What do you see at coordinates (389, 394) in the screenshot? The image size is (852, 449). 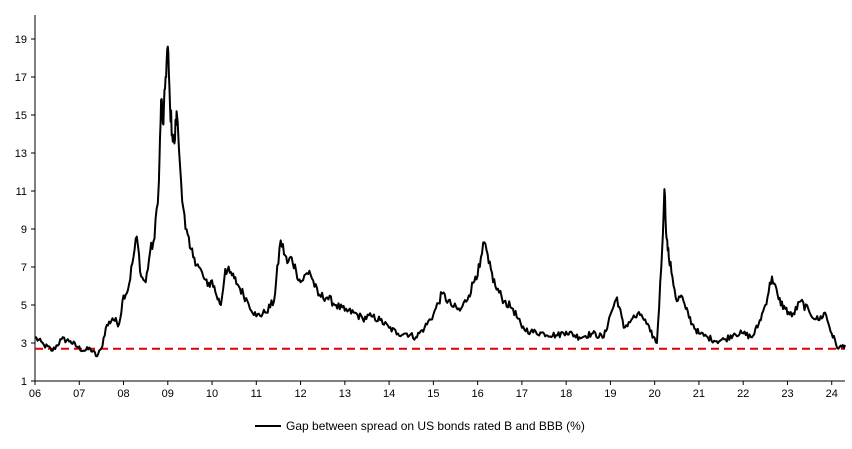 I see `x-tick-label: 14` at bounding box center [389, 394].